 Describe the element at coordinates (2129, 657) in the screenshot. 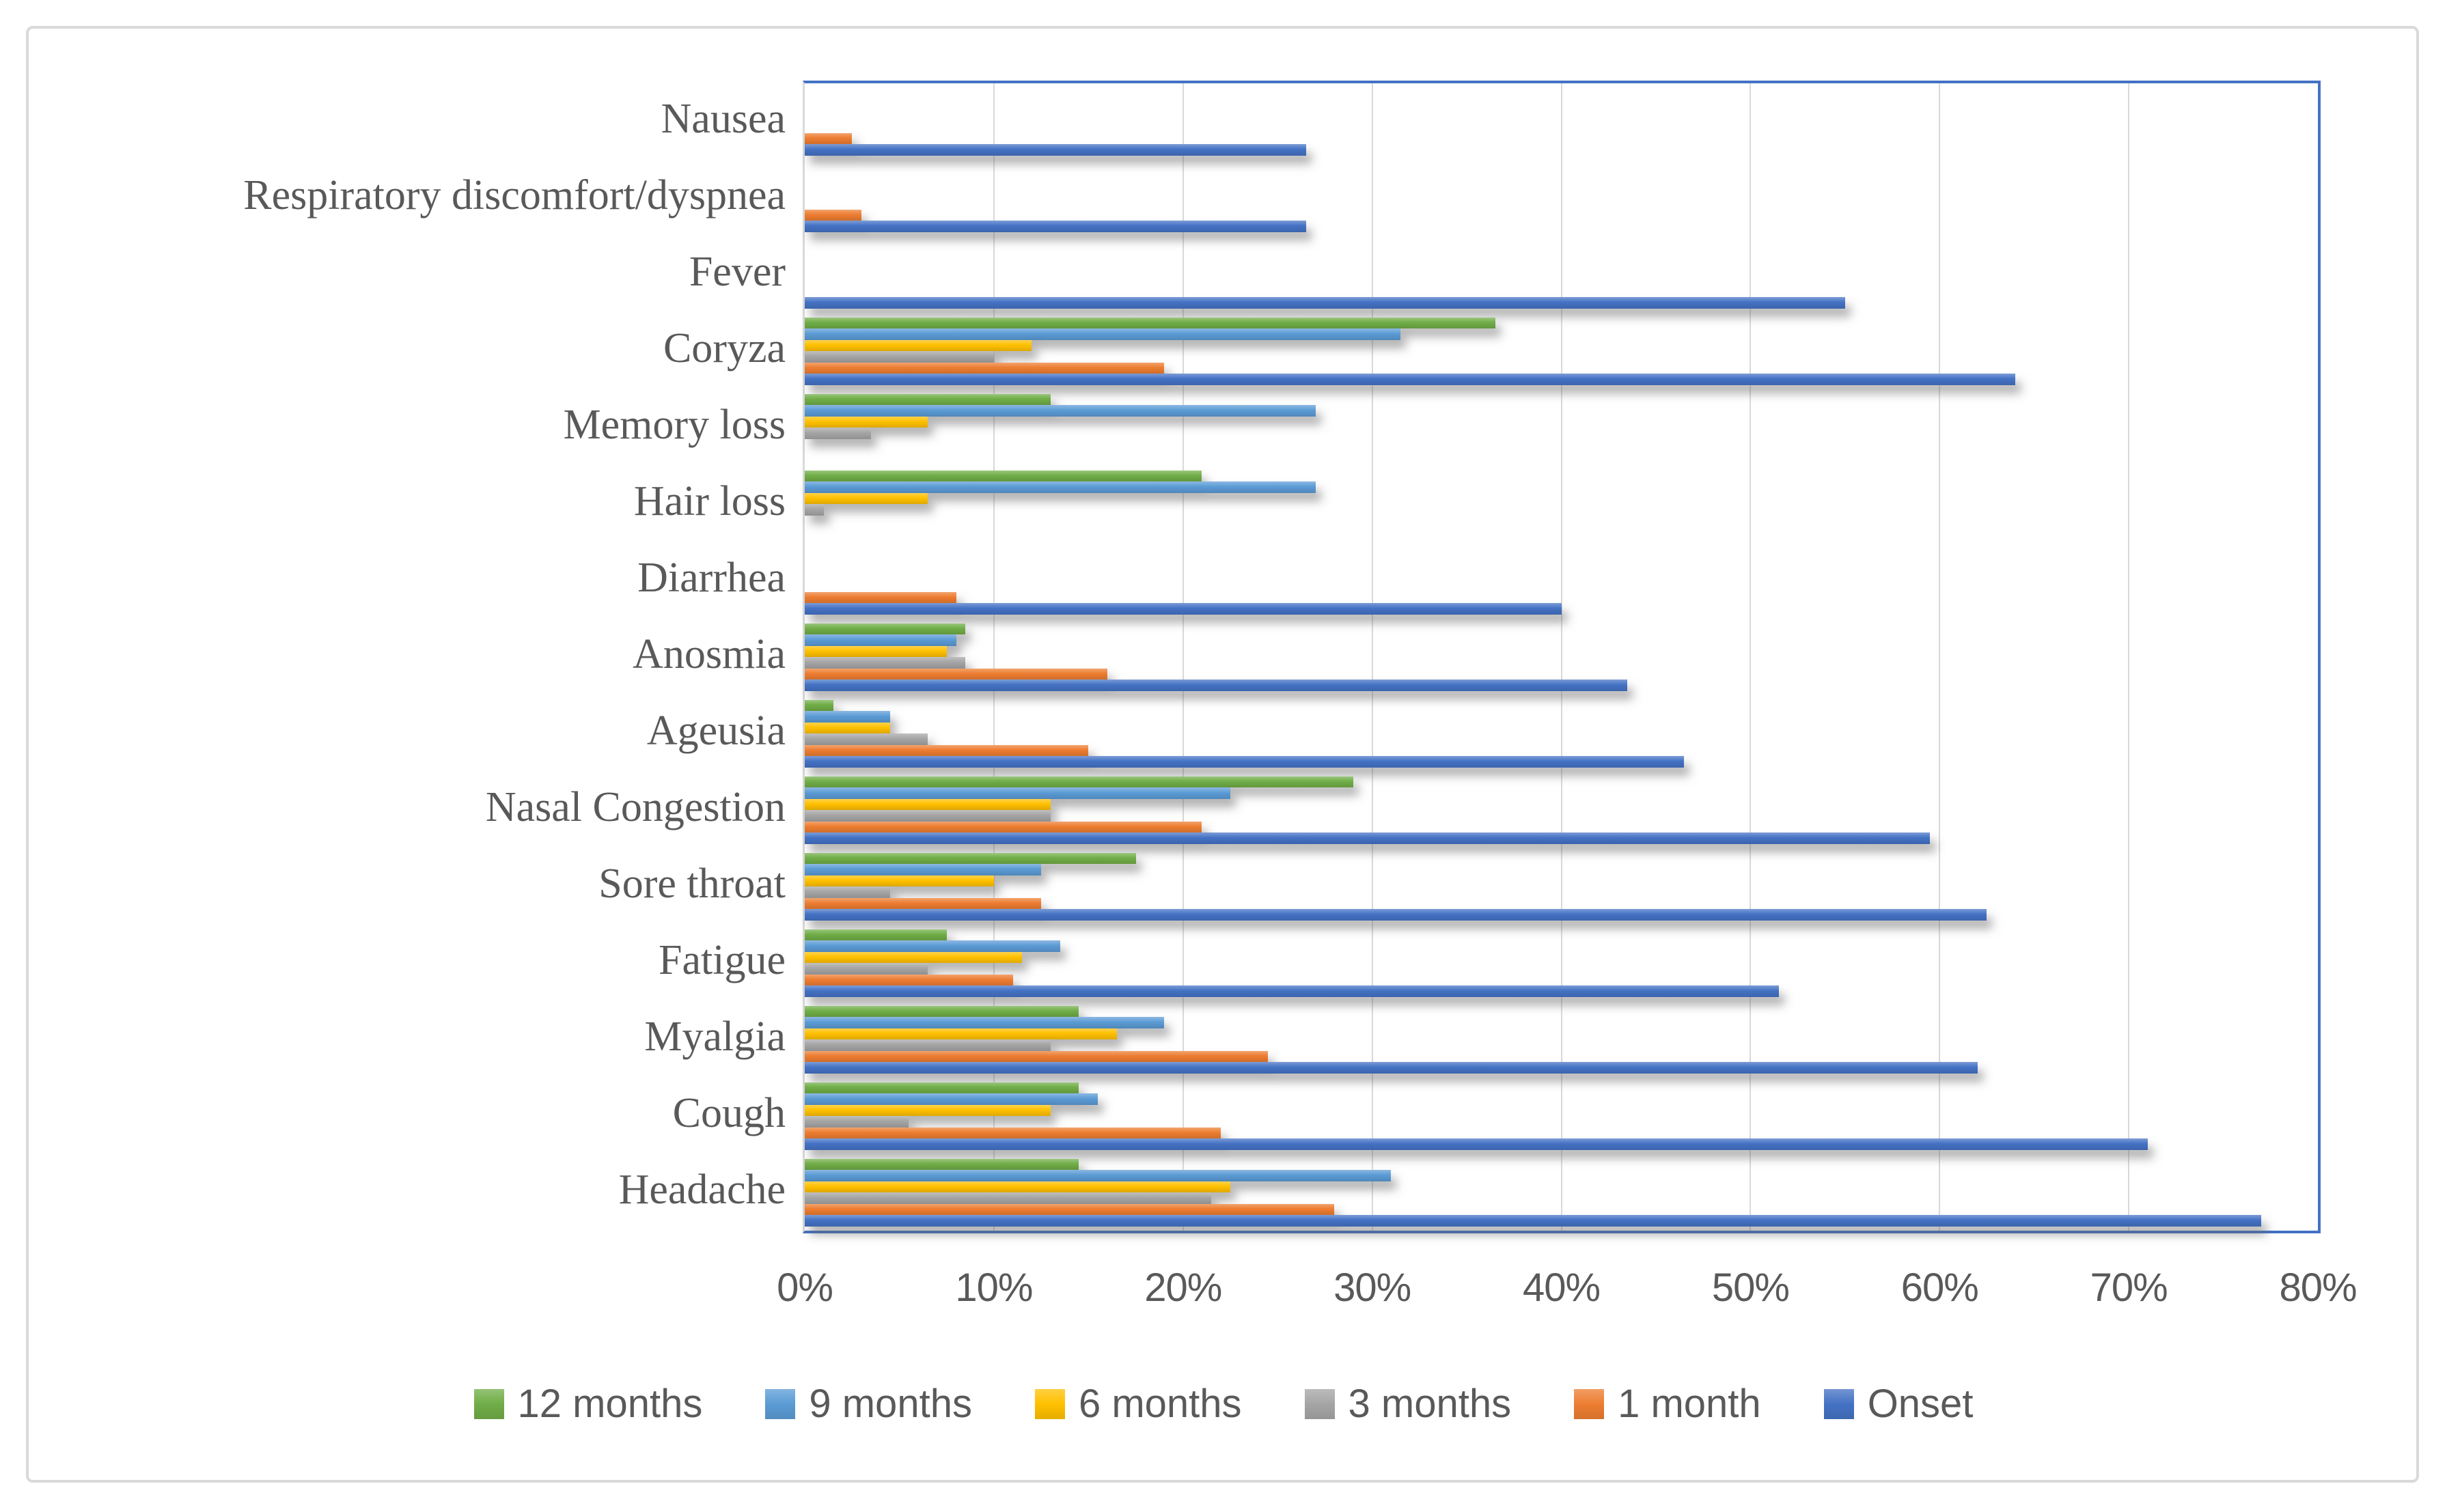

I see `gridline-70pct` at that location.